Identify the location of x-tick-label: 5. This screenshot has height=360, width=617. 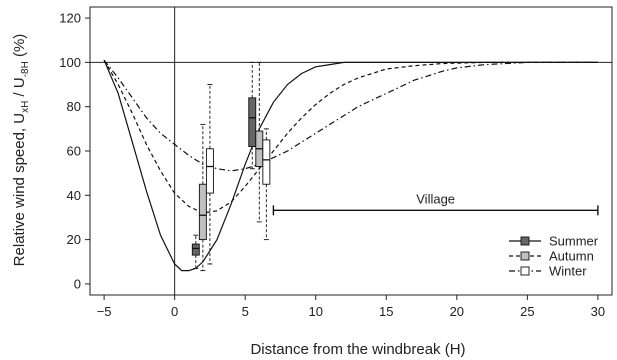
(245, 311).